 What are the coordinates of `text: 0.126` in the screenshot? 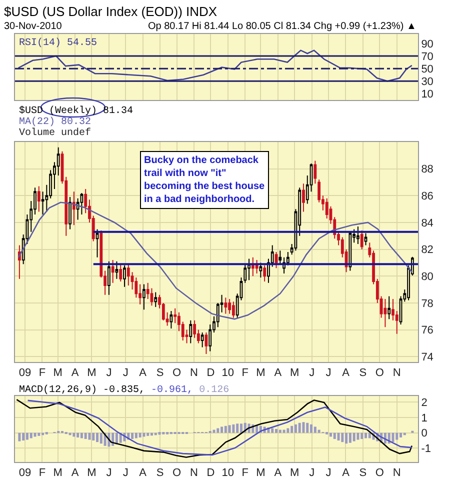 It's located at (214, 390).